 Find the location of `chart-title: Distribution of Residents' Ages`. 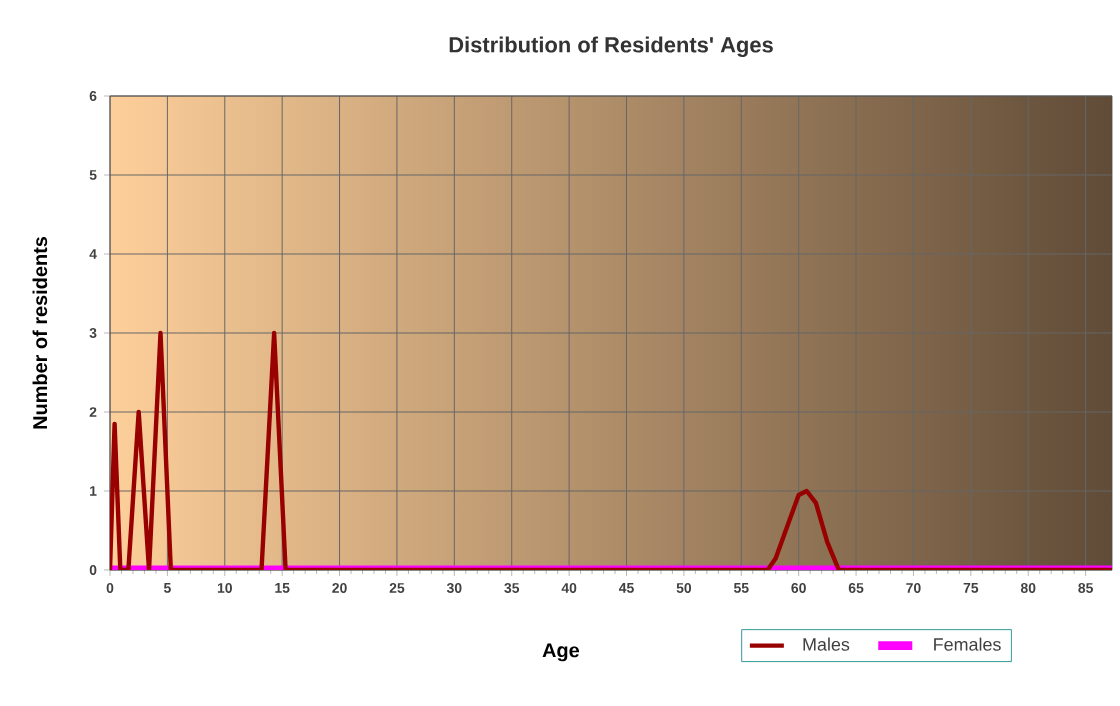

chart-title: Distribution of Residents' Ages is located at coordinates (611, 47).